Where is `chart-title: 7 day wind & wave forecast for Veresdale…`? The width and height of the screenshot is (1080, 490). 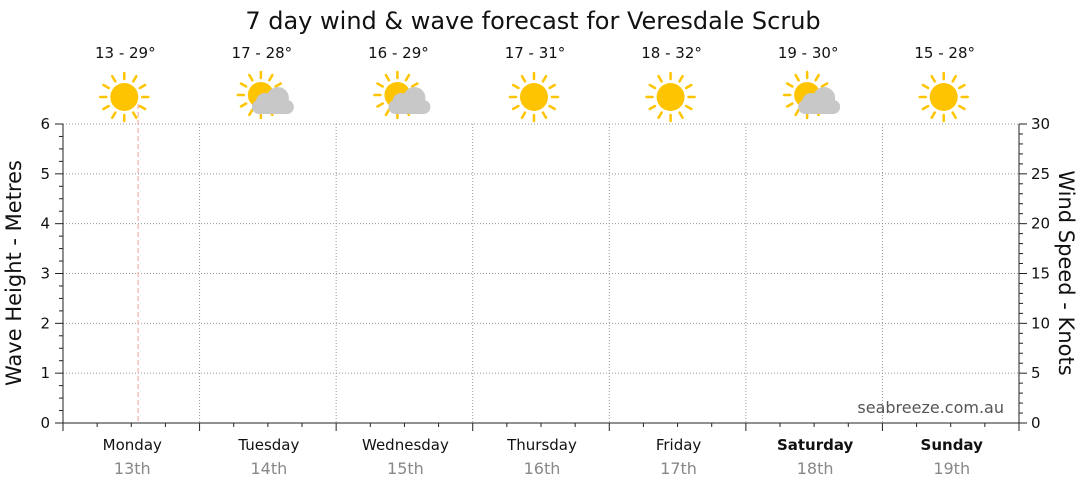 chart-title: 7 day wind & wave forecast for Veresdale… is located at coordinates (532, 21).